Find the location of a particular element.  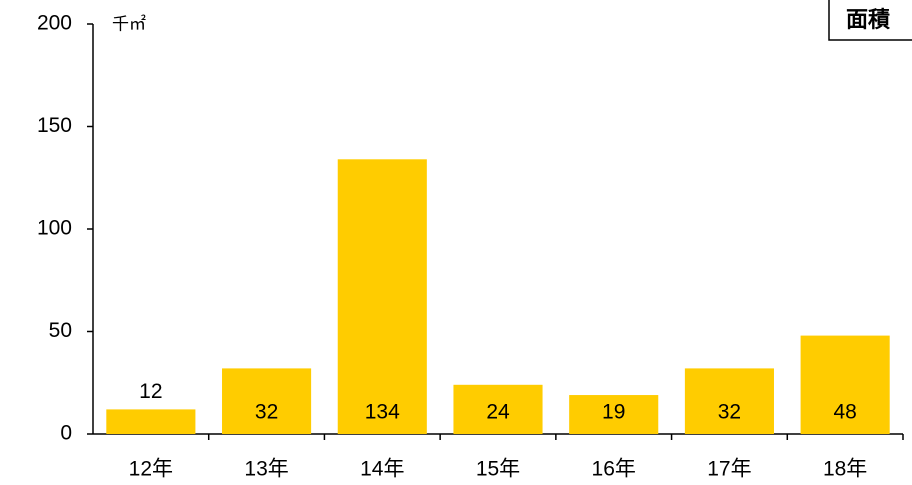

legend-label: 面積 is located at coordinates (868, 19).